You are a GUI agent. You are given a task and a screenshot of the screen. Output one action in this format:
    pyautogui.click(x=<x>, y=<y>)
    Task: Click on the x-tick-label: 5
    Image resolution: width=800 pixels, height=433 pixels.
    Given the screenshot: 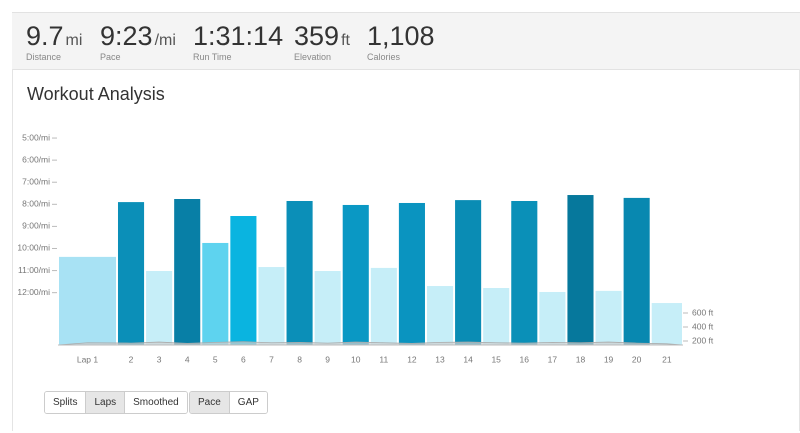 What is the action you would take?
    pyautogui.click(x=215, y=359)
    